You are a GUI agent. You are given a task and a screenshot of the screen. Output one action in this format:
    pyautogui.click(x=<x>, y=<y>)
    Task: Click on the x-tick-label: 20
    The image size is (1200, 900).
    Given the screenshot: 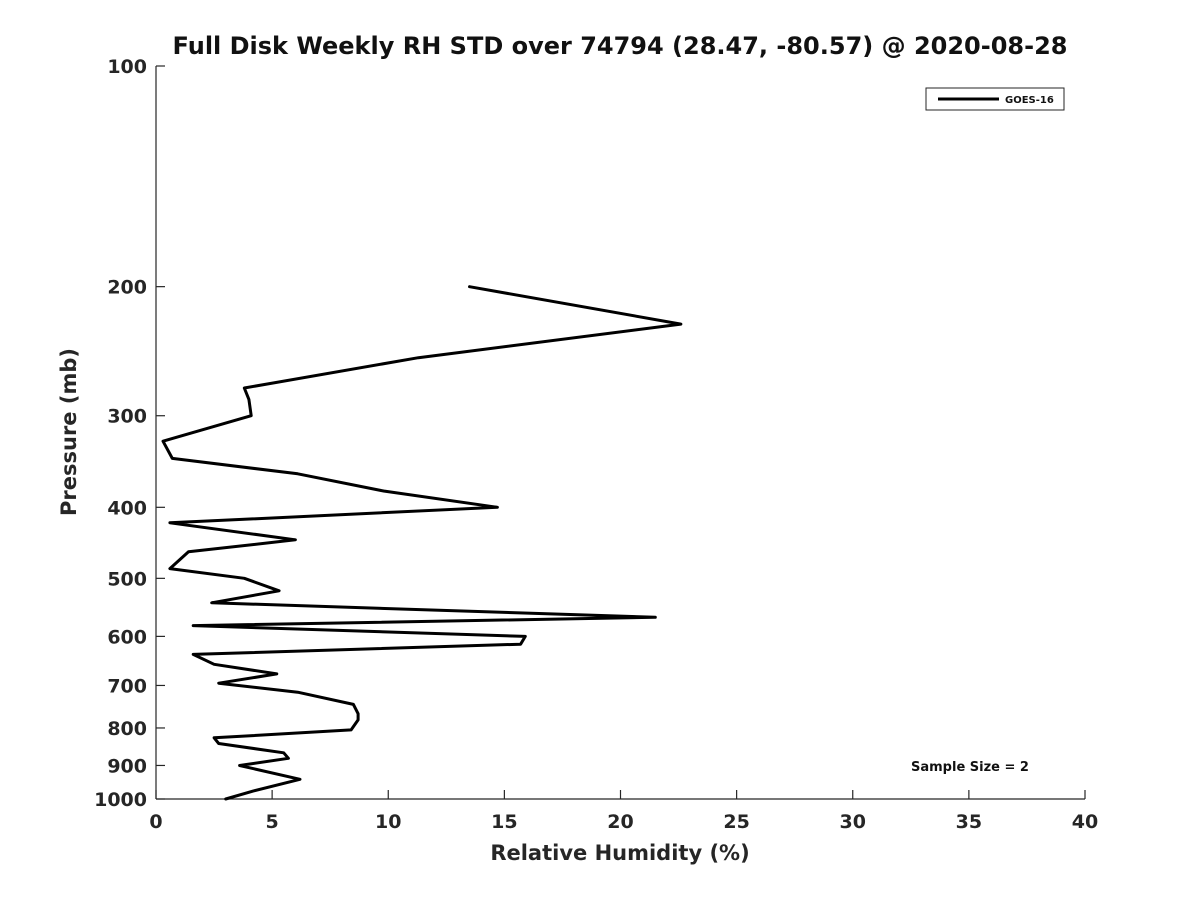 What is the action you would take?
    pyautogui.click(x=620, y=822)
    